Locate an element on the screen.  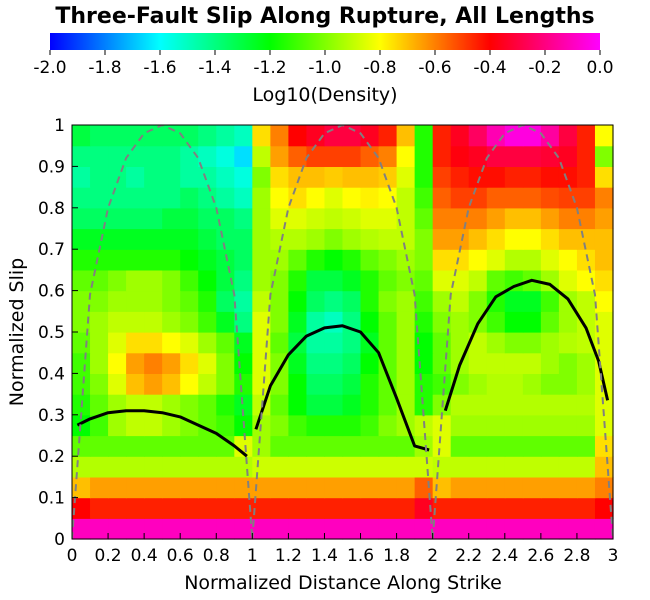
colorbar-tick-label: -0.2 is located at coordinates (544, 68).